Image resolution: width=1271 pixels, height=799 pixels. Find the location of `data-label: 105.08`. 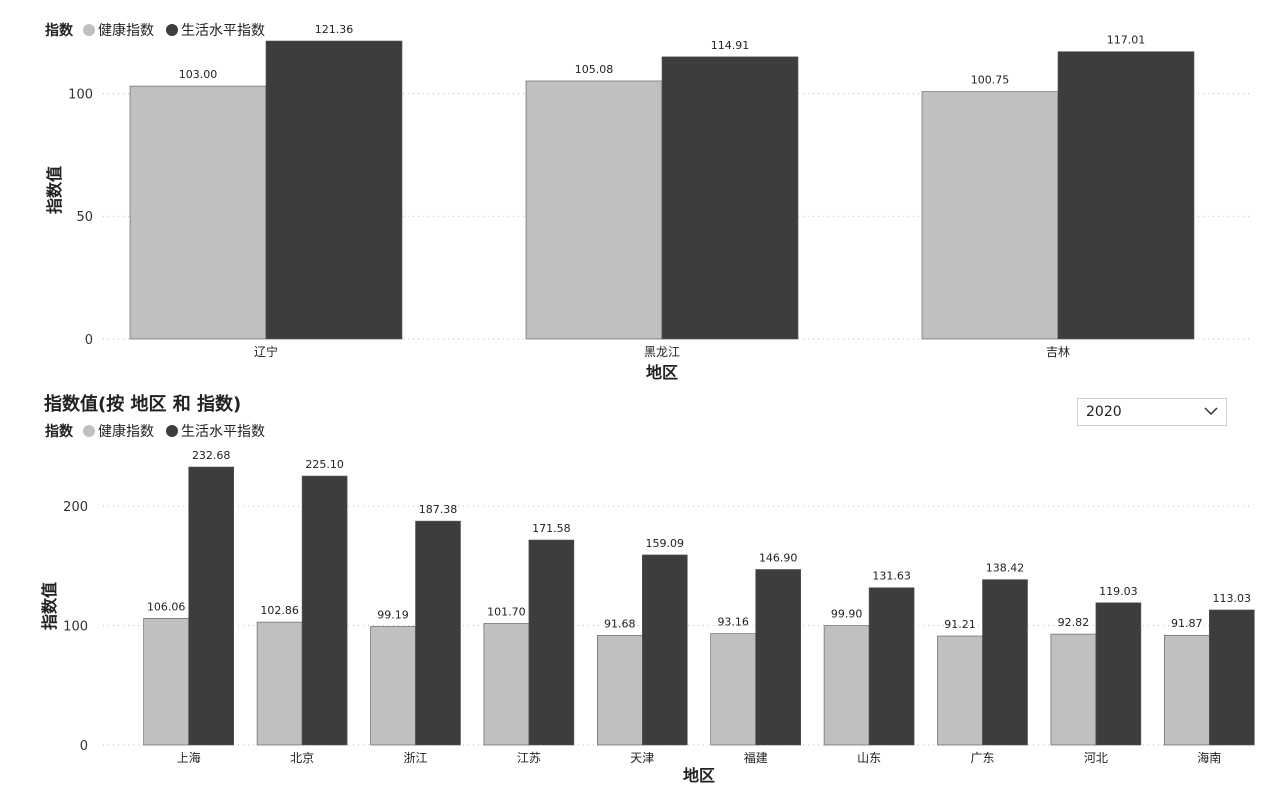

data-label: 105.08 is located at coordinates (594, 69).